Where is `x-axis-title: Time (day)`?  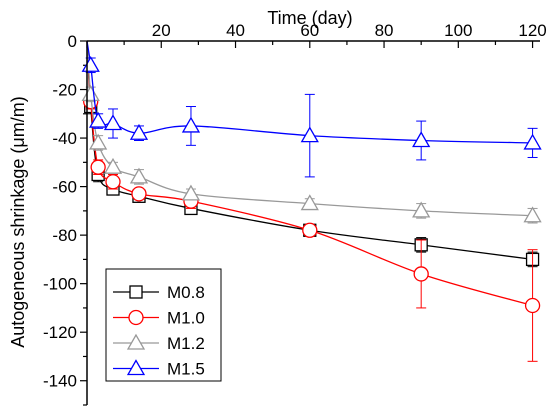 x-axis-title: Time (day) is located at coordinates (309, 18).